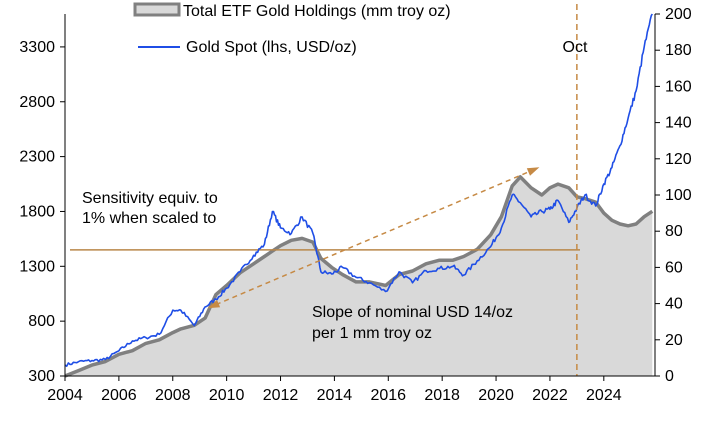  I want to click on right-axis-tick-label: 180, so click(678, 50).